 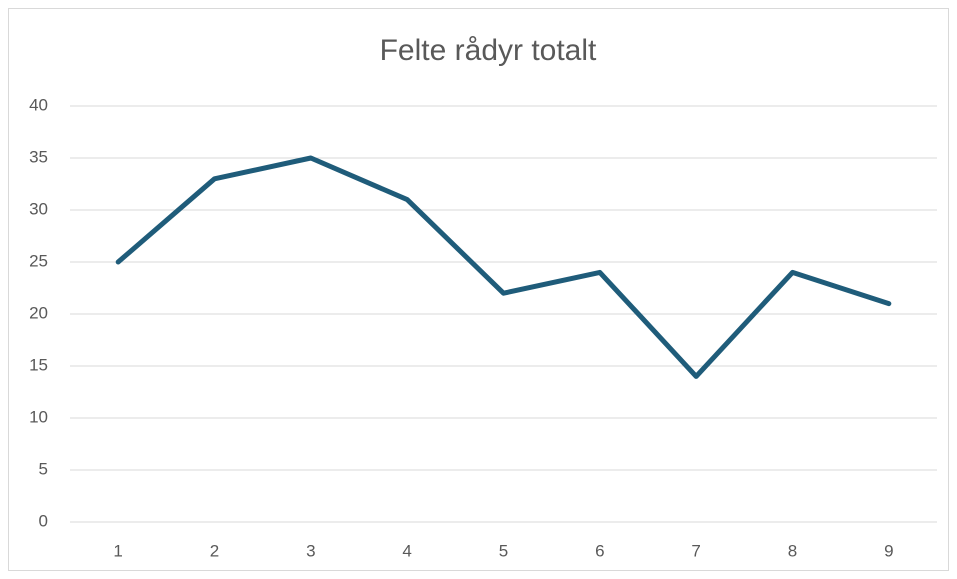 I want to click on y-tick-label: 20, so click(x=38, y=312).